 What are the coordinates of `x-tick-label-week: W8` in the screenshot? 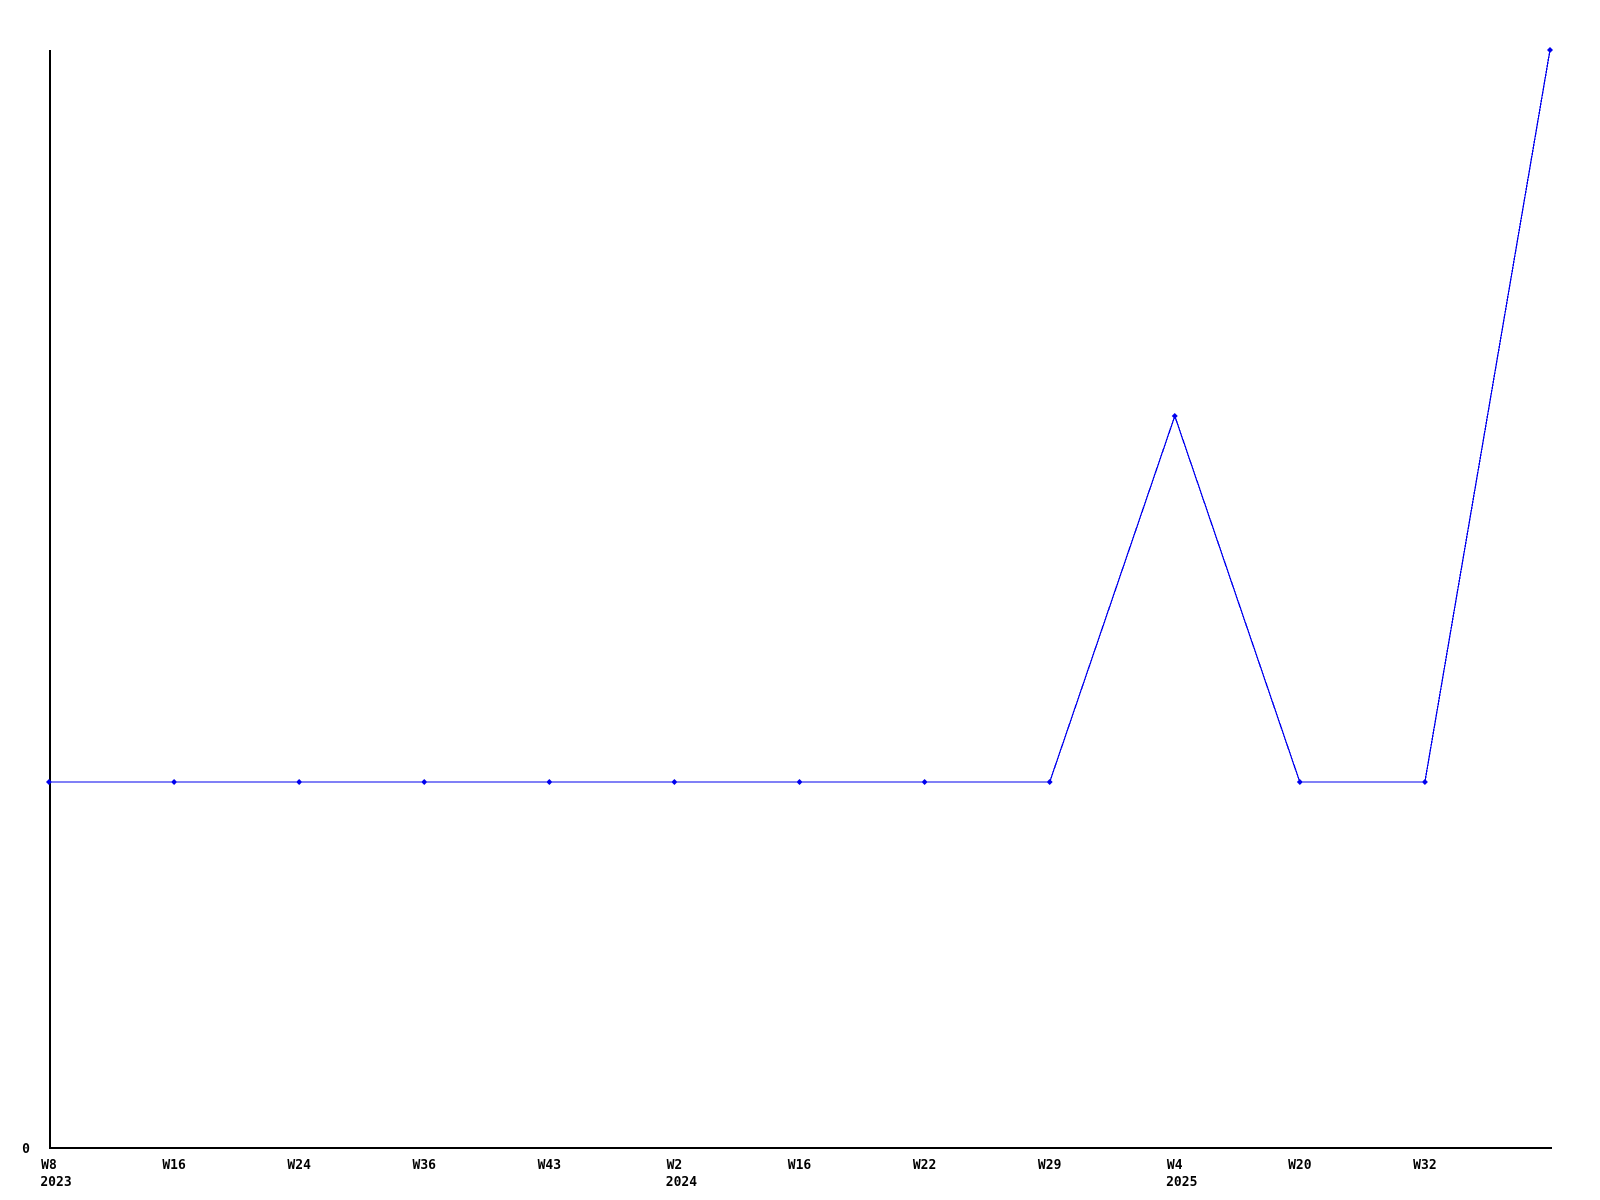 It's located at (49, 1165).